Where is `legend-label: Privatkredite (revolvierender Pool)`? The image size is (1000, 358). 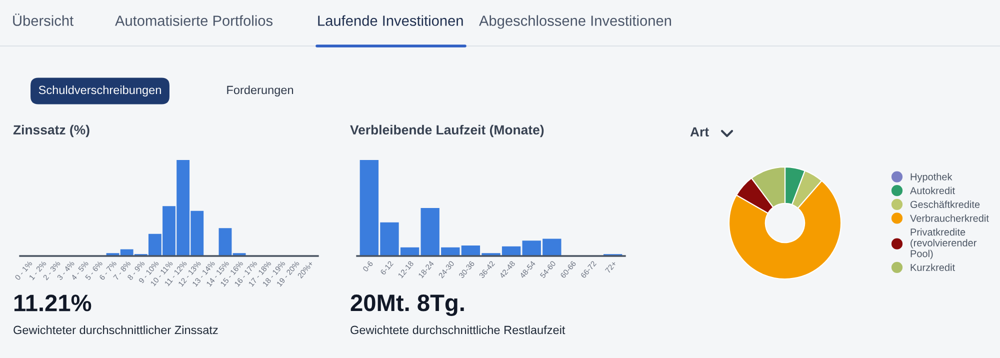 legend-label: Privatkredite (revolvierender Pool) is located at coordinates (943, 244).